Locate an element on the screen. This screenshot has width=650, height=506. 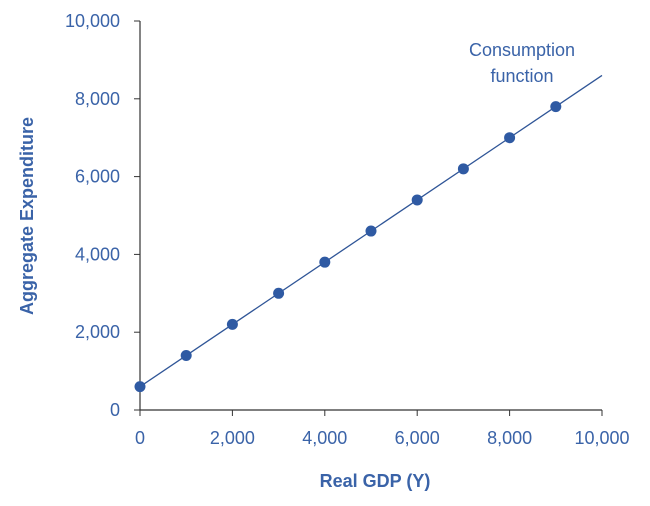
y-tick-label: 2,000 is located at coordinates (97, 332).